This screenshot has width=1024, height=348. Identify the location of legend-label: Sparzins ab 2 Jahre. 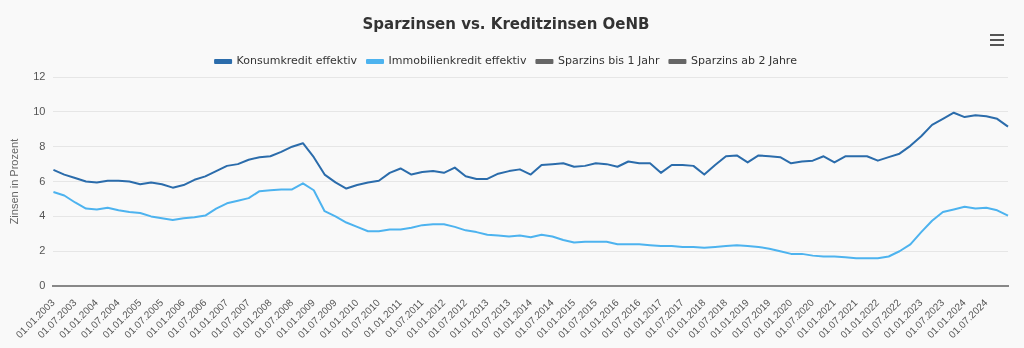
(744, 61).